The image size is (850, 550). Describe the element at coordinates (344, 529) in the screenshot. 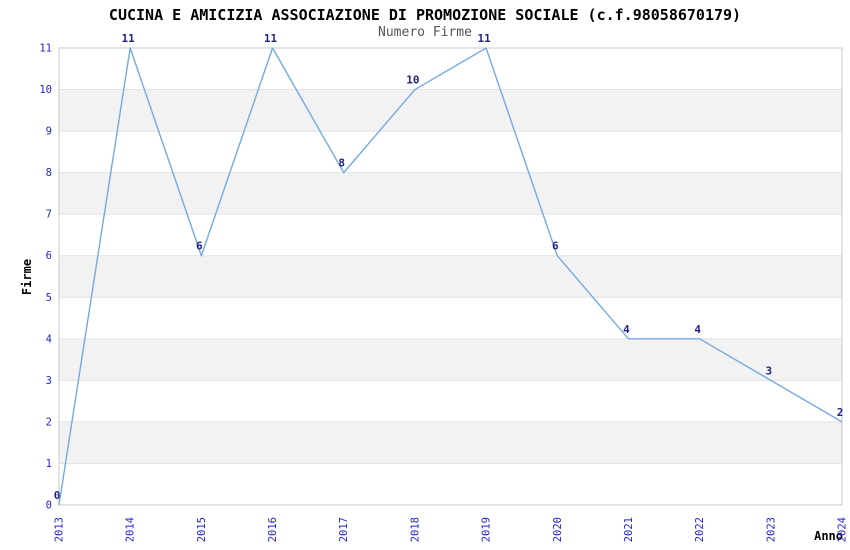

I see `x-tick-label: 2017` at that location.